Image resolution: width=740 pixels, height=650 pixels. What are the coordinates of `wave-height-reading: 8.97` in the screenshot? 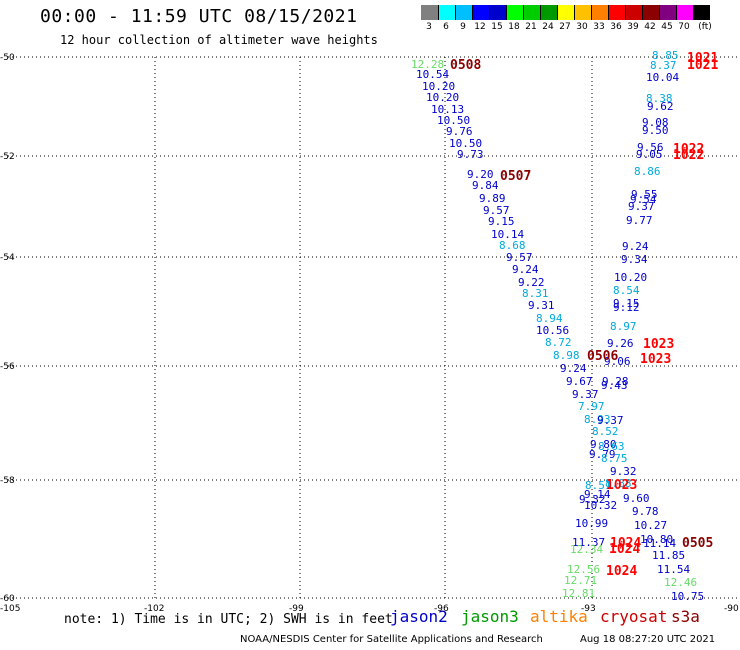 It's located at (623, 326).